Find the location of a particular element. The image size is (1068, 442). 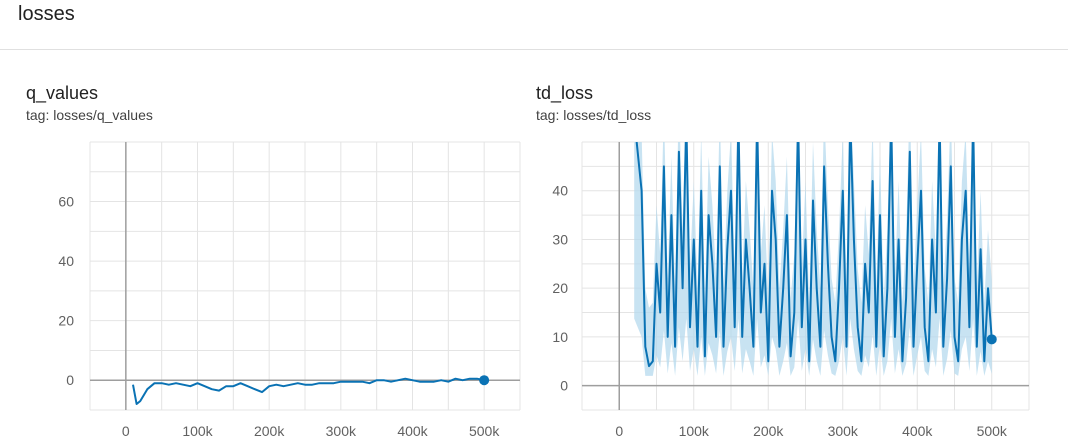

y-tick-label: 10 is located at coordinates (560, 337).